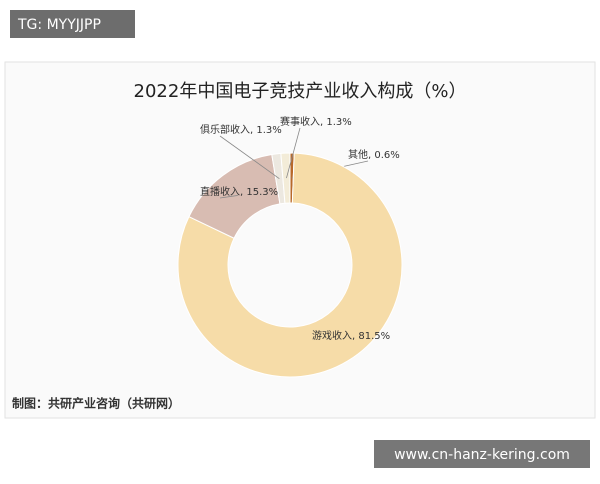 The height and width of the screenshot is (484, 600). I want to click on data-label: 赛事收入, 1.3%, so click(316, 121).